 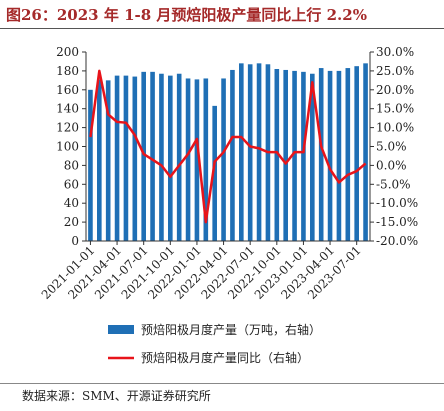 I want to click on left-tick-label: 20, so click(x=71, y=222).